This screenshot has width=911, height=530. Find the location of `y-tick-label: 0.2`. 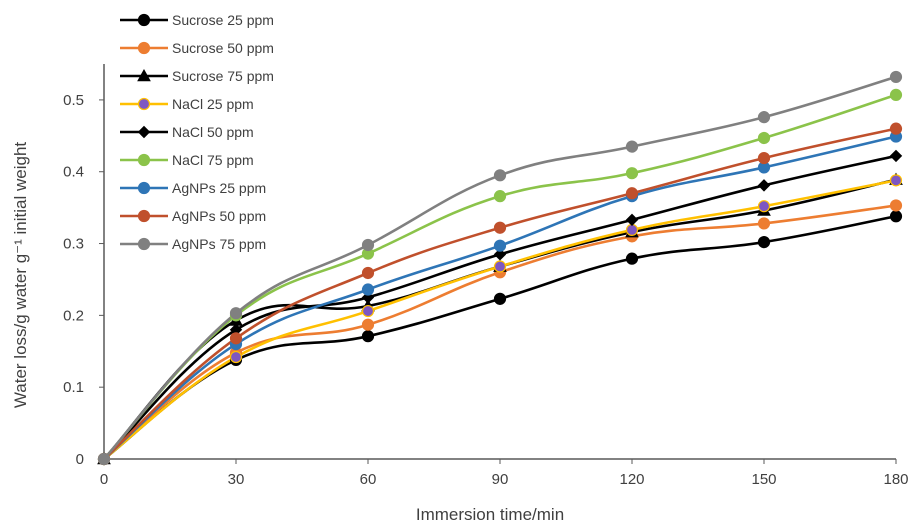

y-tick-label: 0.2 is located at coordinates (73, 315).